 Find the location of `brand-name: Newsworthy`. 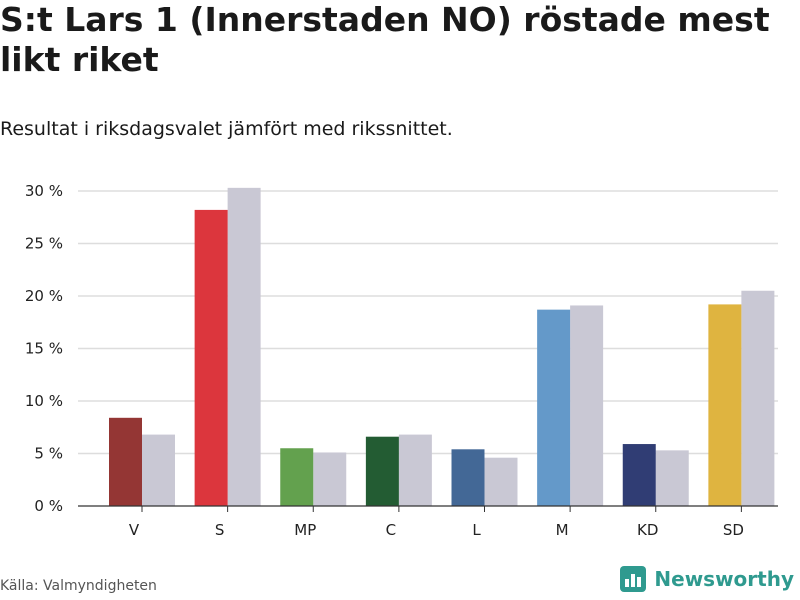

brand-name: Newsworthy is located at coordinates (724, 579).